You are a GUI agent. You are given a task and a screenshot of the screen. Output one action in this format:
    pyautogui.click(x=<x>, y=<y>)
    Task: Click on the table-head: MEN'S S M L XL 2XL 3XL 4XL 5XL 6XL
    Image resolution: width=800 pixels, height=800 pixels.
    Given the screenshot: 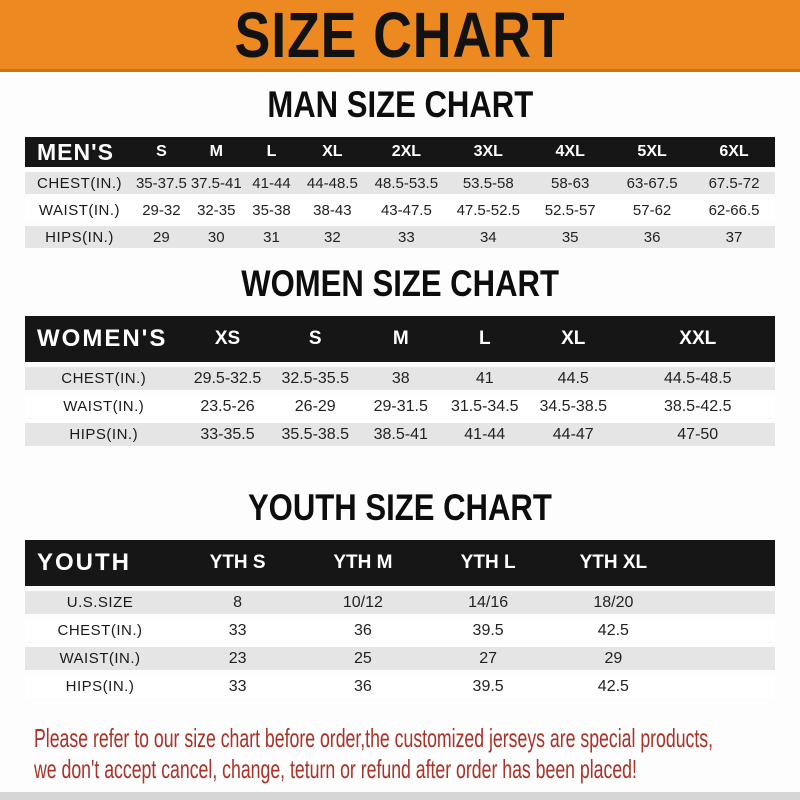 What is the action you would take?
    pyautogui.click(x=400, y=152)
    